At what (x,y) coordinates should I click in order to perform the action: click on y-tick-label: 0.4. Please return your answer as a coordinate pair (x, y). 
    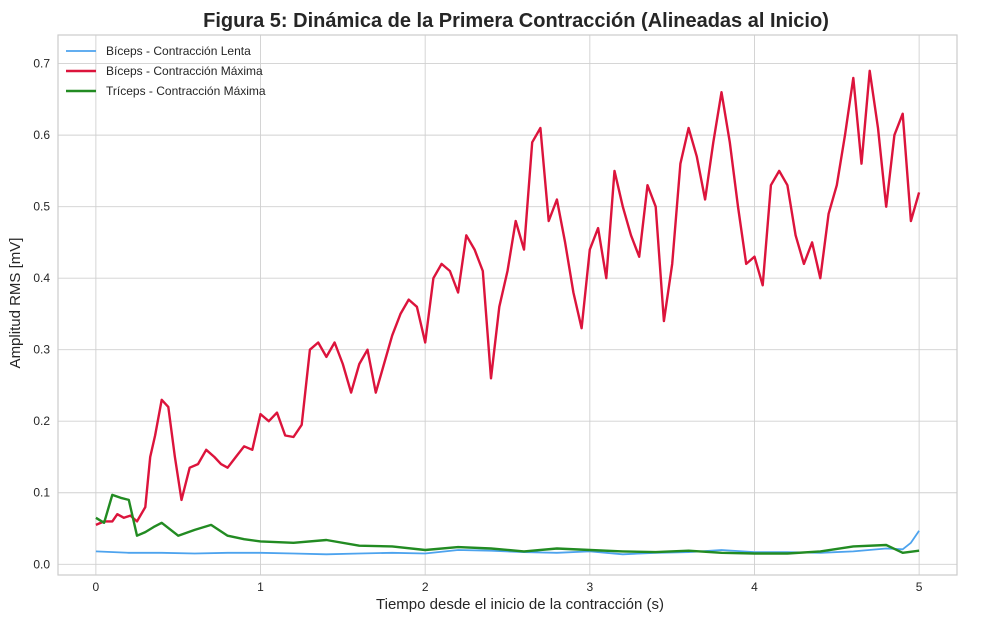
    Looking at the image, I should click on (41, 278).